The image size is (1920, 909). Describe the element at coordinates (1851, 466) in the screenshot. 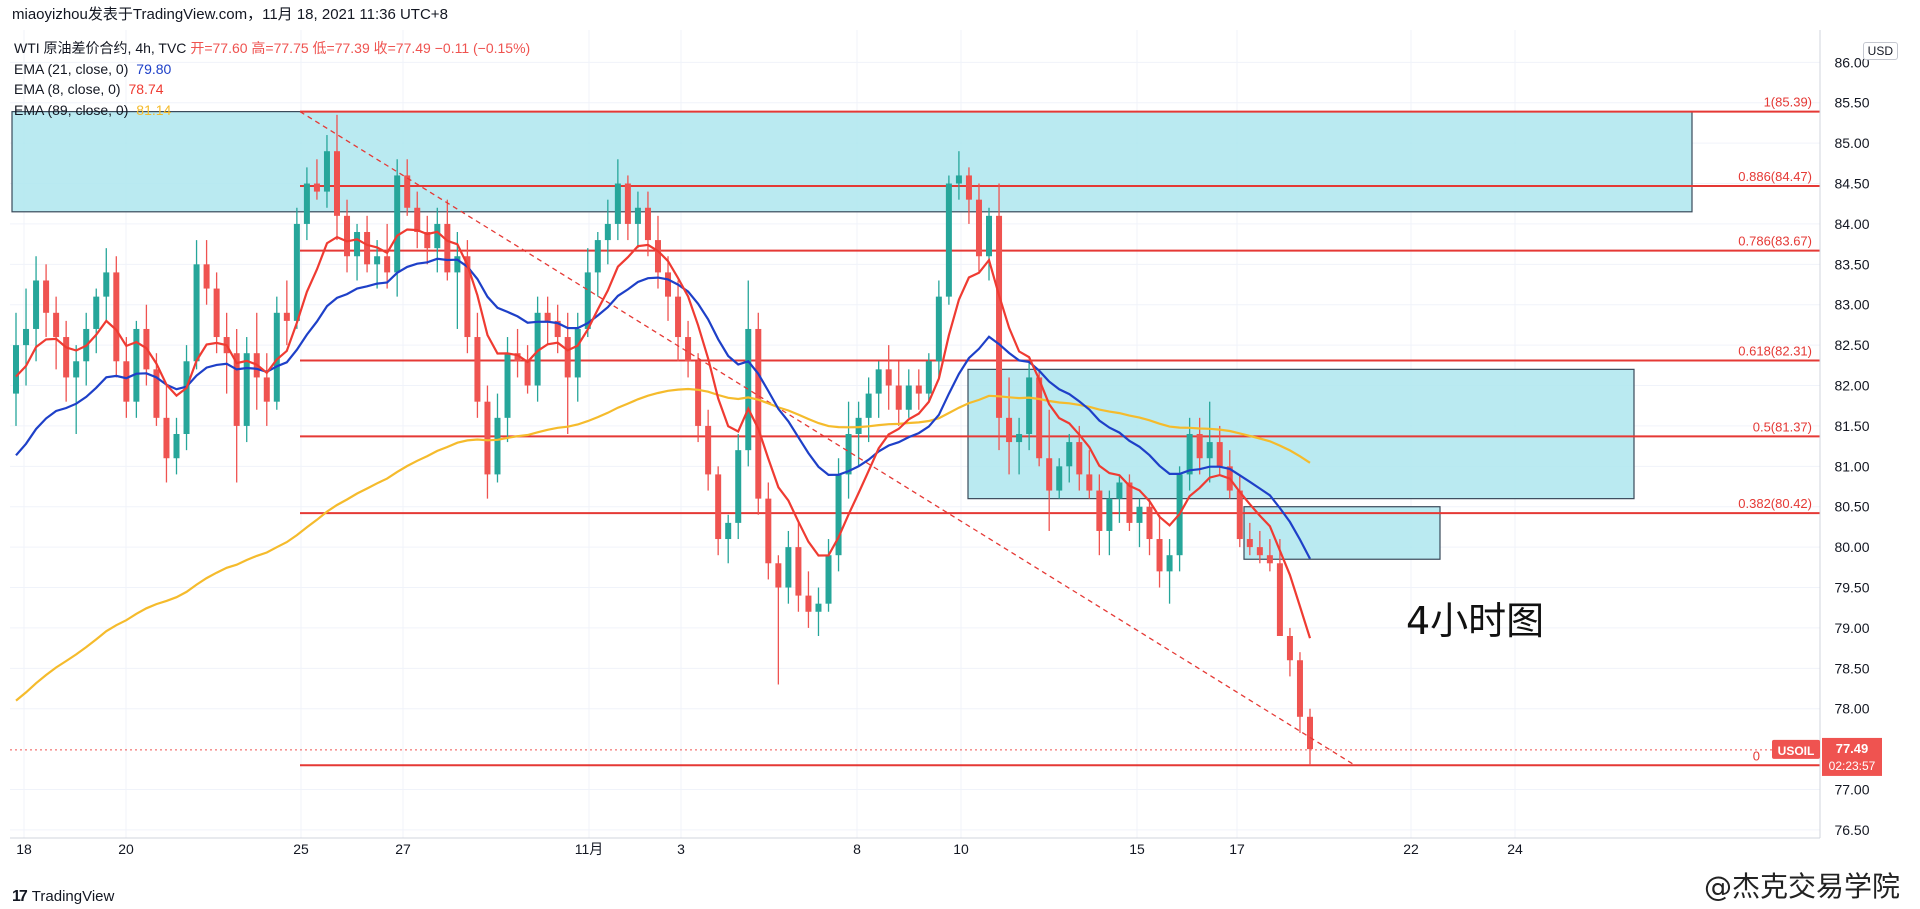

I see `price-tick-10: 81.00` at that location.